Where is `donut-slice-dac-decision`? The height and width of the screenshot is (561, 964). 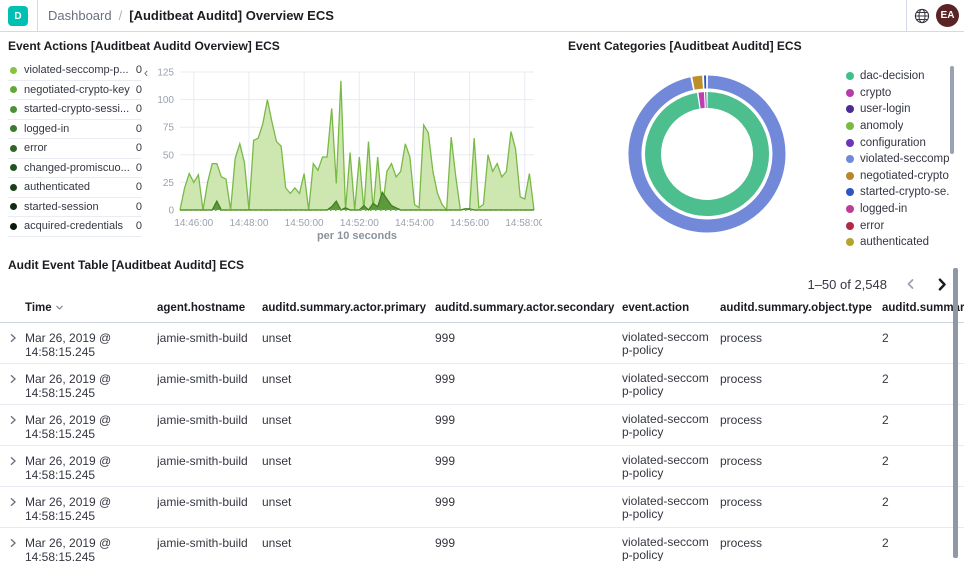 donut-slice-dac-decision is located at coordinates (707, 154).